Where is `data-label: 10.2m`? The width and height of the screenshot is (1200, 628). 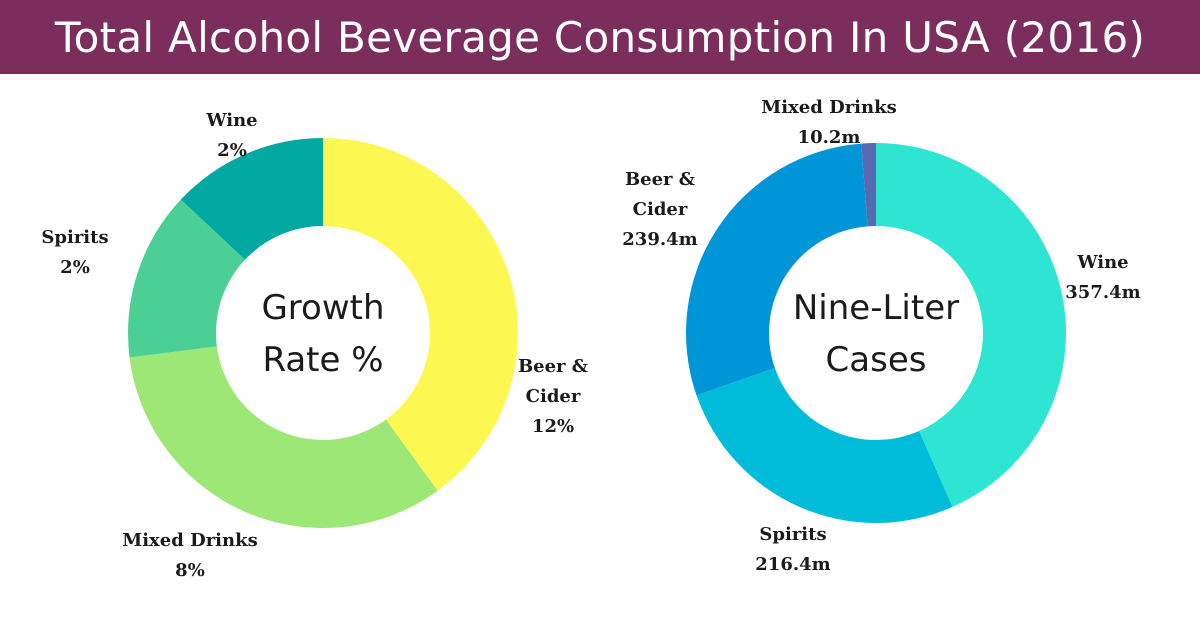 data-label: 10.2m is located at coordinates (829, 137).